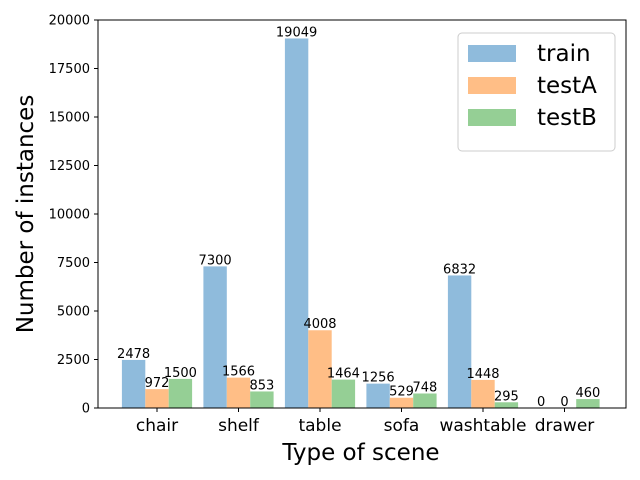 The height and width of the screenshot is (480, 640). What do you see at coordinates (239, 426) in the screenshot?
I see `x-tick-label-shelf: shelf` at bounding box center [239, 426].